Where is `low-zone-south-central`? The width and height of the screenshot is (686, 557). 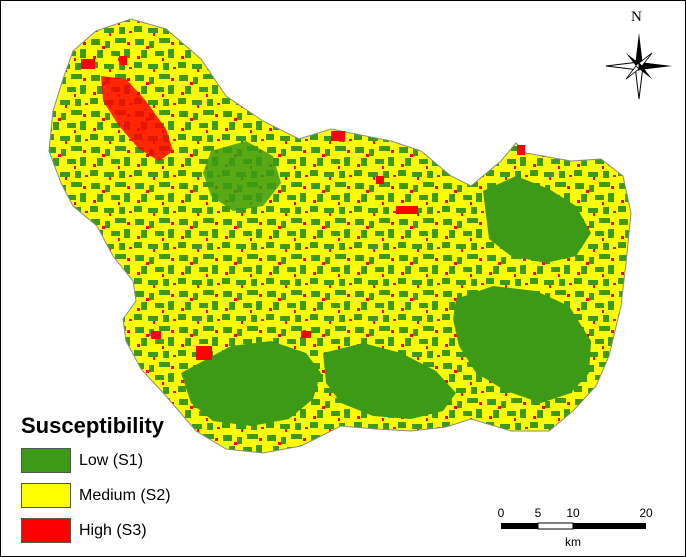 low-zone-south-central is located at coordinates (389, 381).